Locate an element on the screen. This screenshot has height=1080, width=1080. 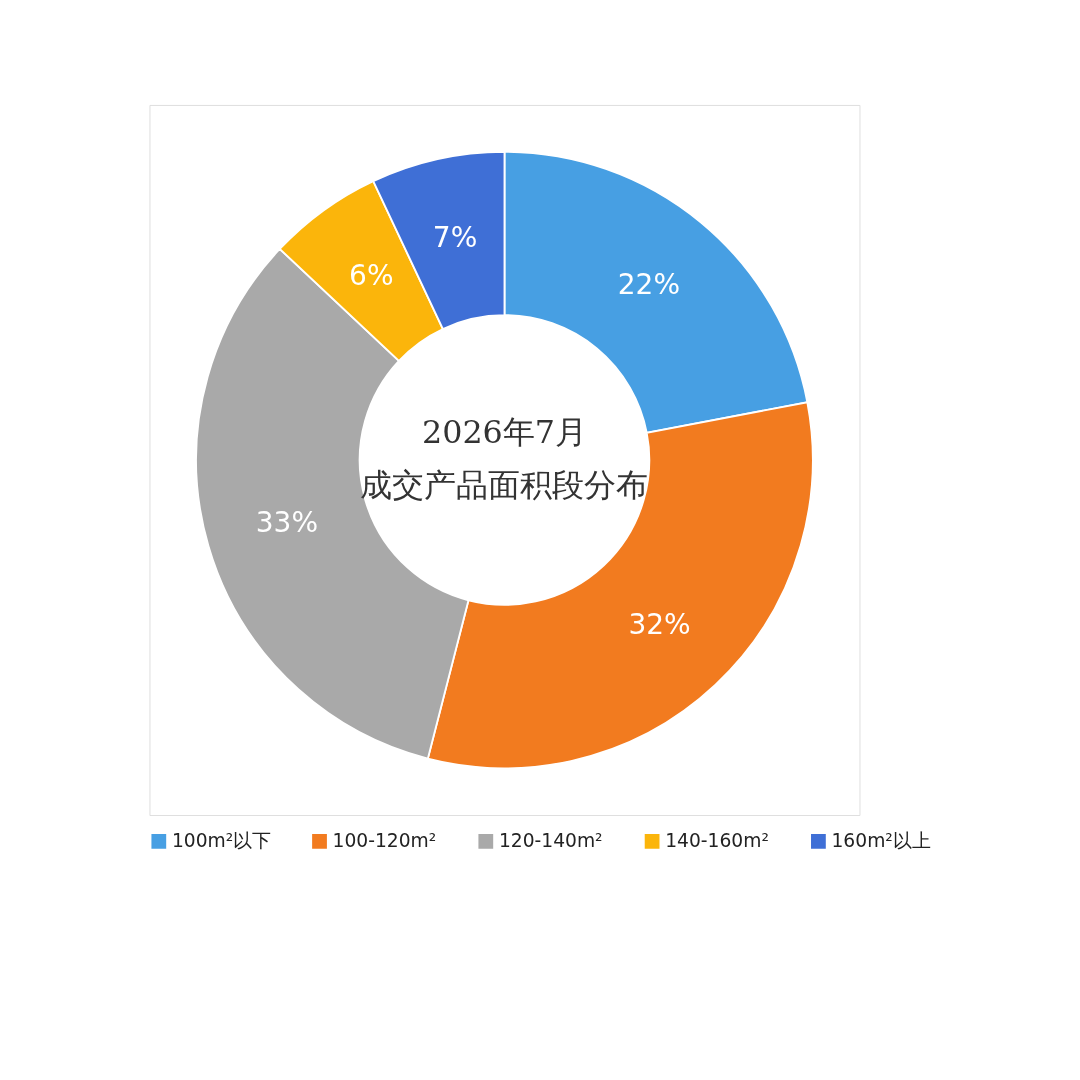
text: 成交产品面积段分布 is located at coordinates (504, 484).